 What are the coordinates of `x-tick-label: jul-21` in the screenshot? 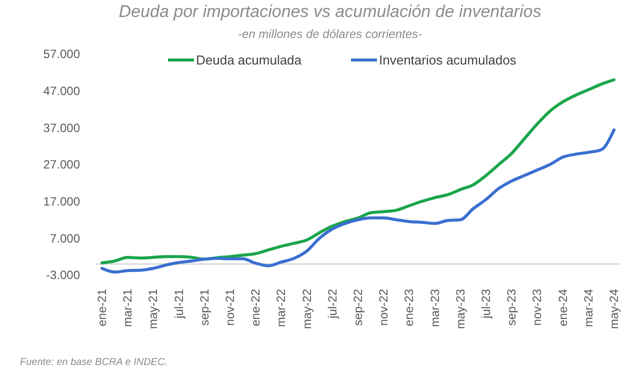 It's located at (179, 304).